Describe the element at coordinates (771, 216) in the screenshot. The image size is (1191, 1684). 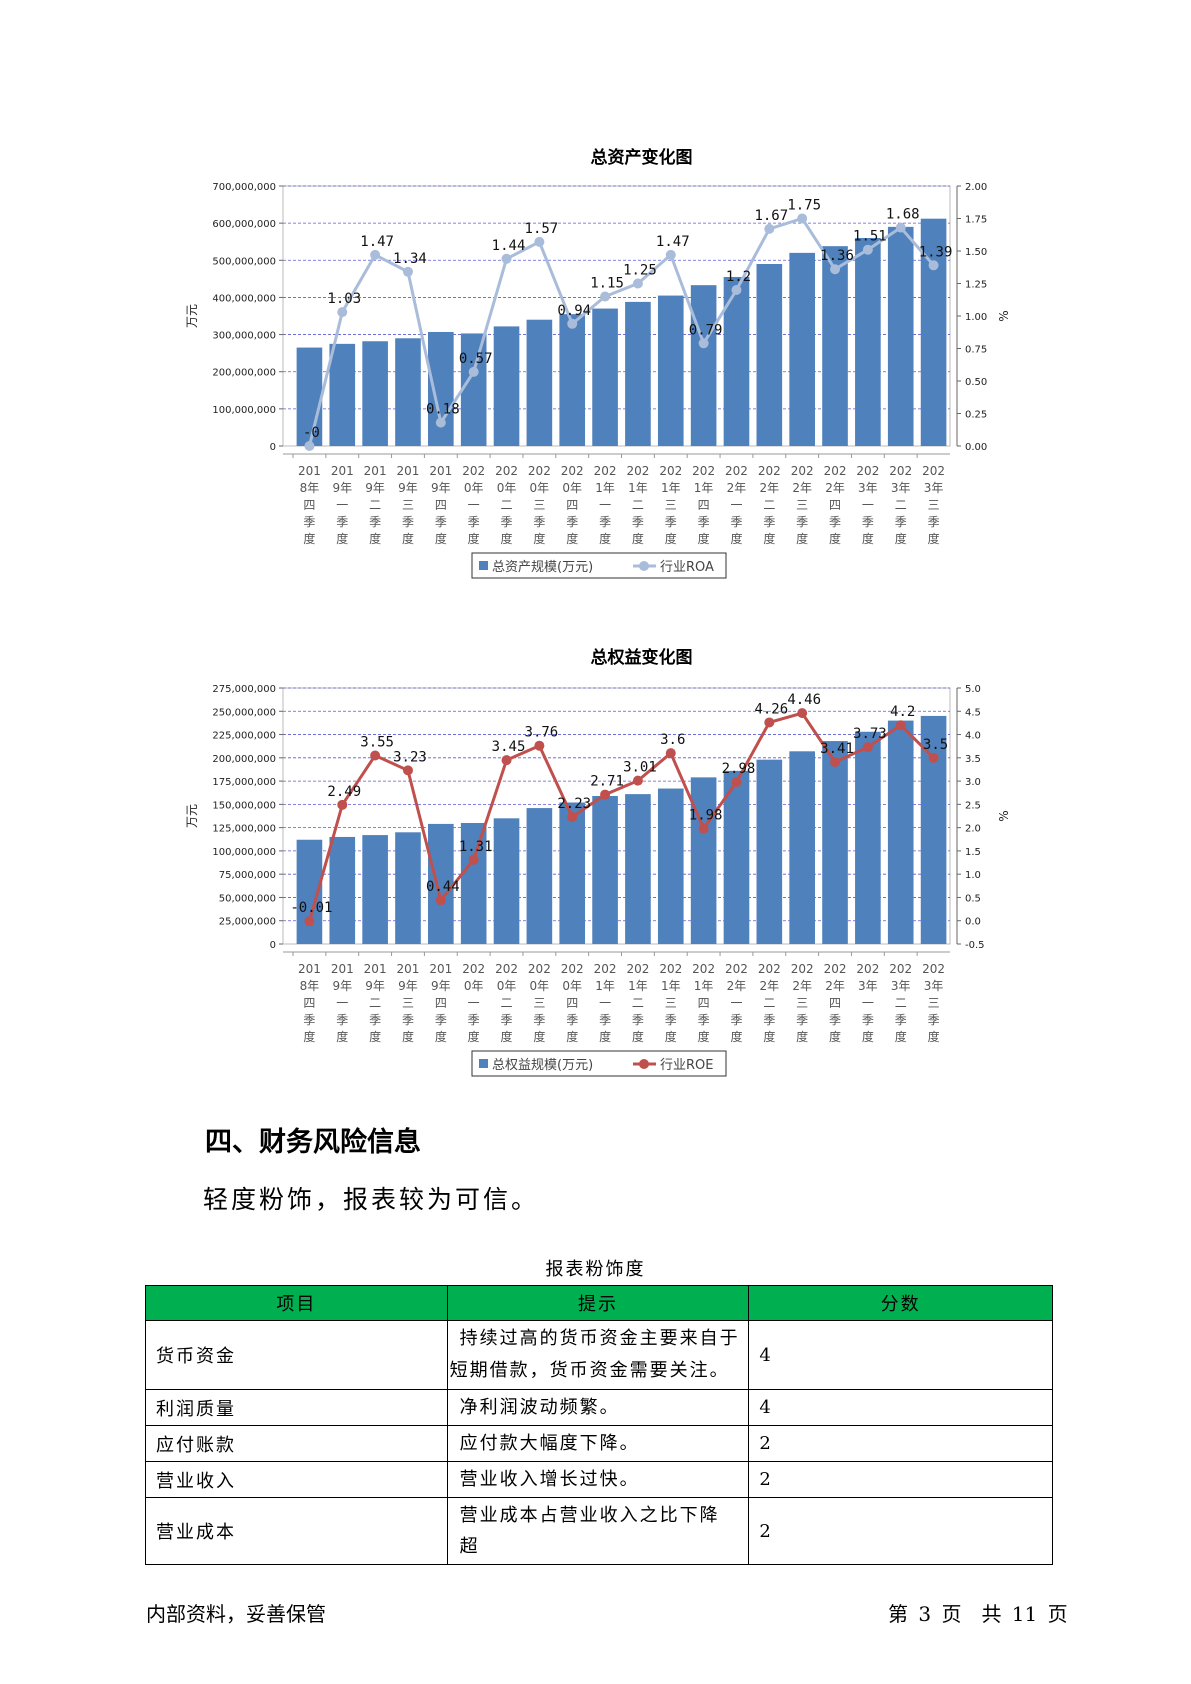
I see `data-label: 1.67` at that location.